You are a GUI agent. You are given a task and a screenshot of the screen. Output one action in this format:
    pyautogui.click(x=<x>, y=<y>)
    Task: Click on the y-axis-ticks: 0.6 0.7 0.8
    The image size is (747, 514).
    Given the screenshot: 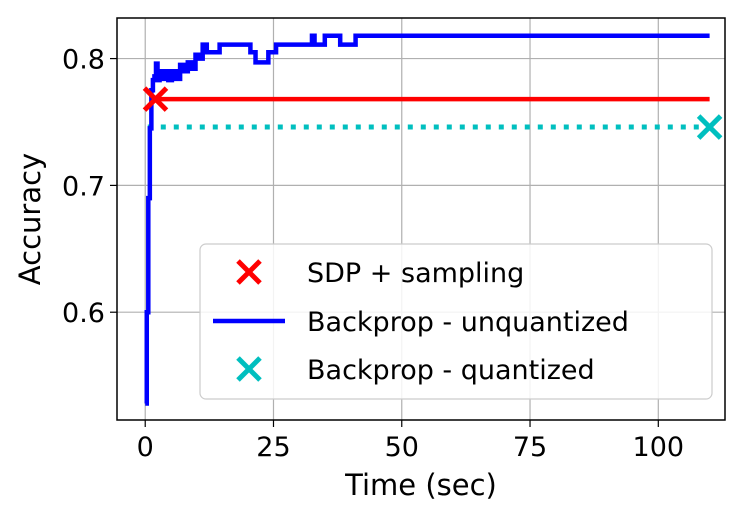 What is the action you would take?
    pyautogui.click(x=89, y=187)
    